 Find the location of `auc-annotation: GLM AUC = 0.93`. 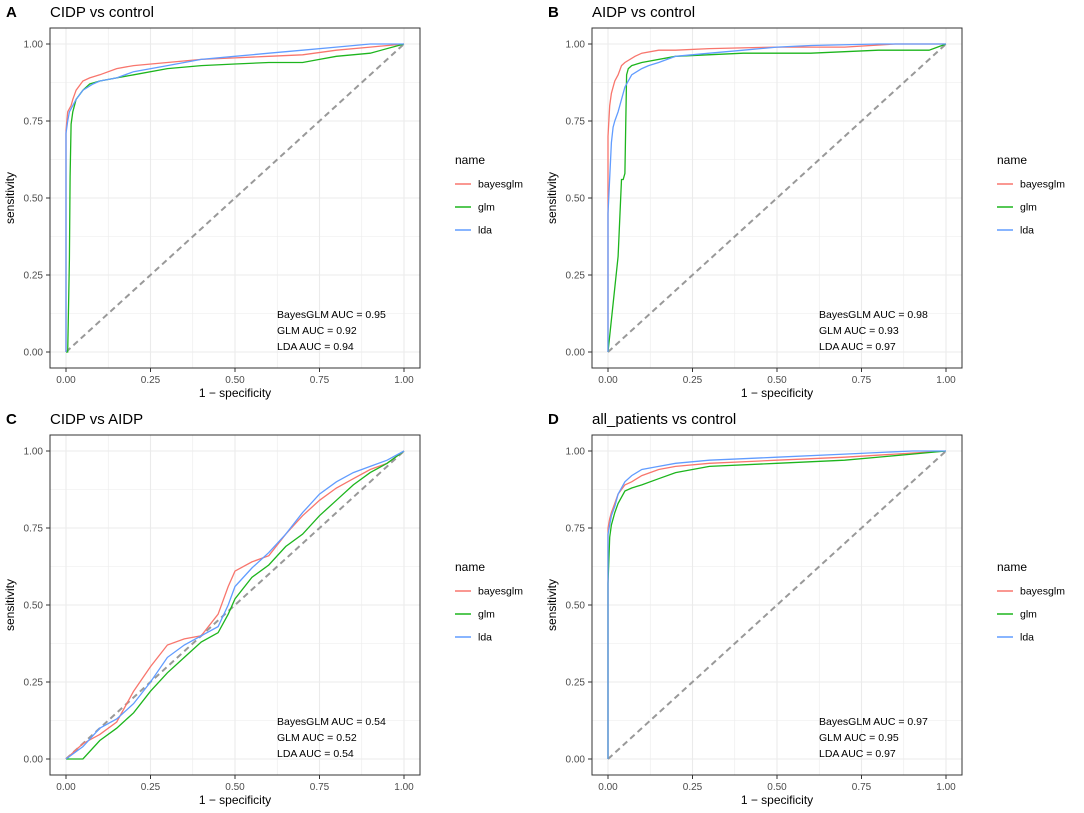

auc-annotation: GLM AUC = 0.93 is located at coordinates (859, 331).